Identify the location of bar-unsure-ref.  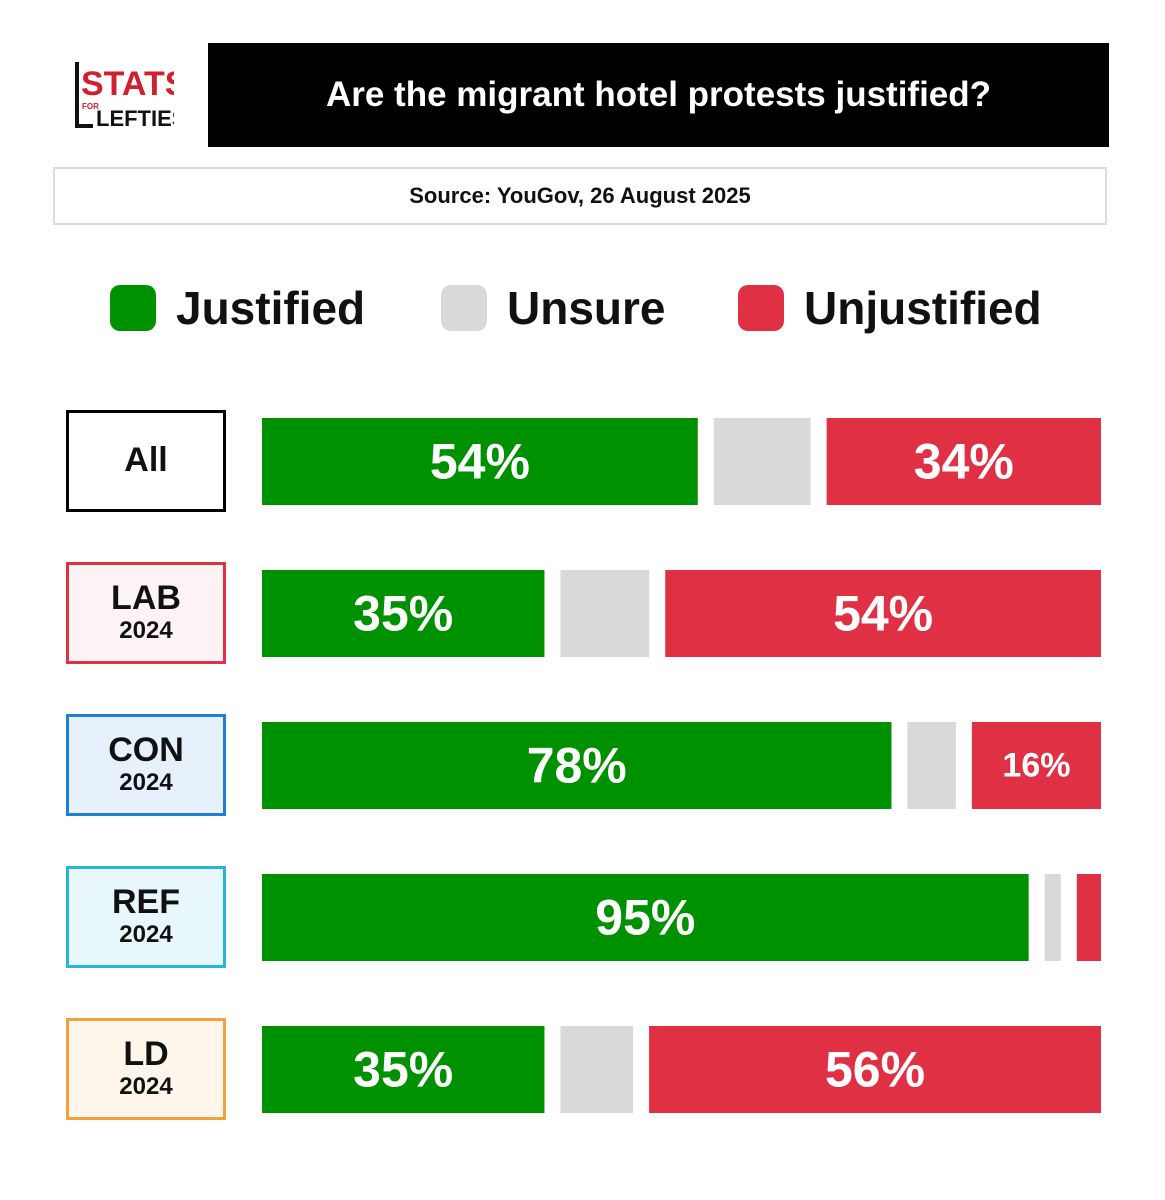
(1052, 917).